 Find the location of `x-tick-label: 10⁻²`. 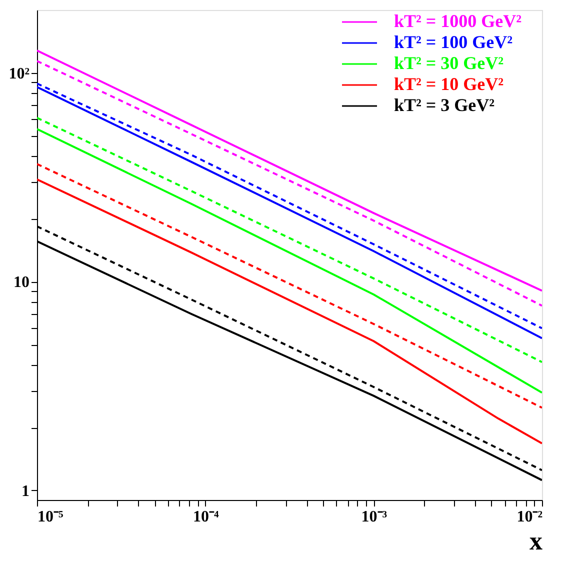

x-tick-label: 10⁻² is located at coordinates (529, 517).